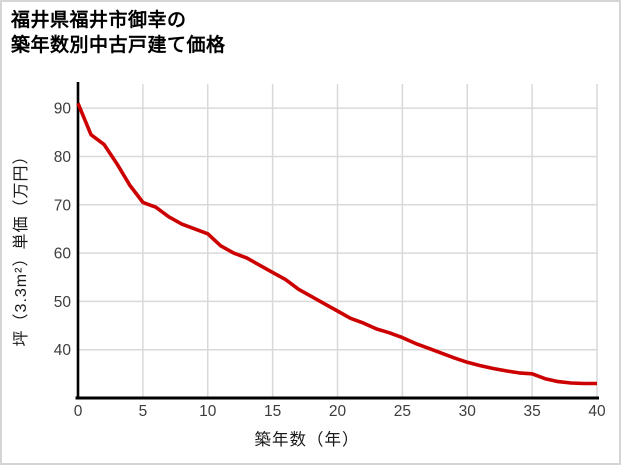 The image size is (621, 465). I want to click on y-tick-label: 60, so click(63, 254).